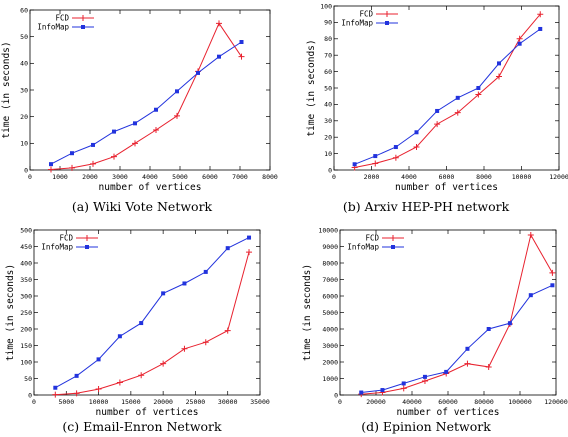  Describe the element at coordinates (522, 177) in the screenshot. I see `x-tick-label: 10000` at that location.